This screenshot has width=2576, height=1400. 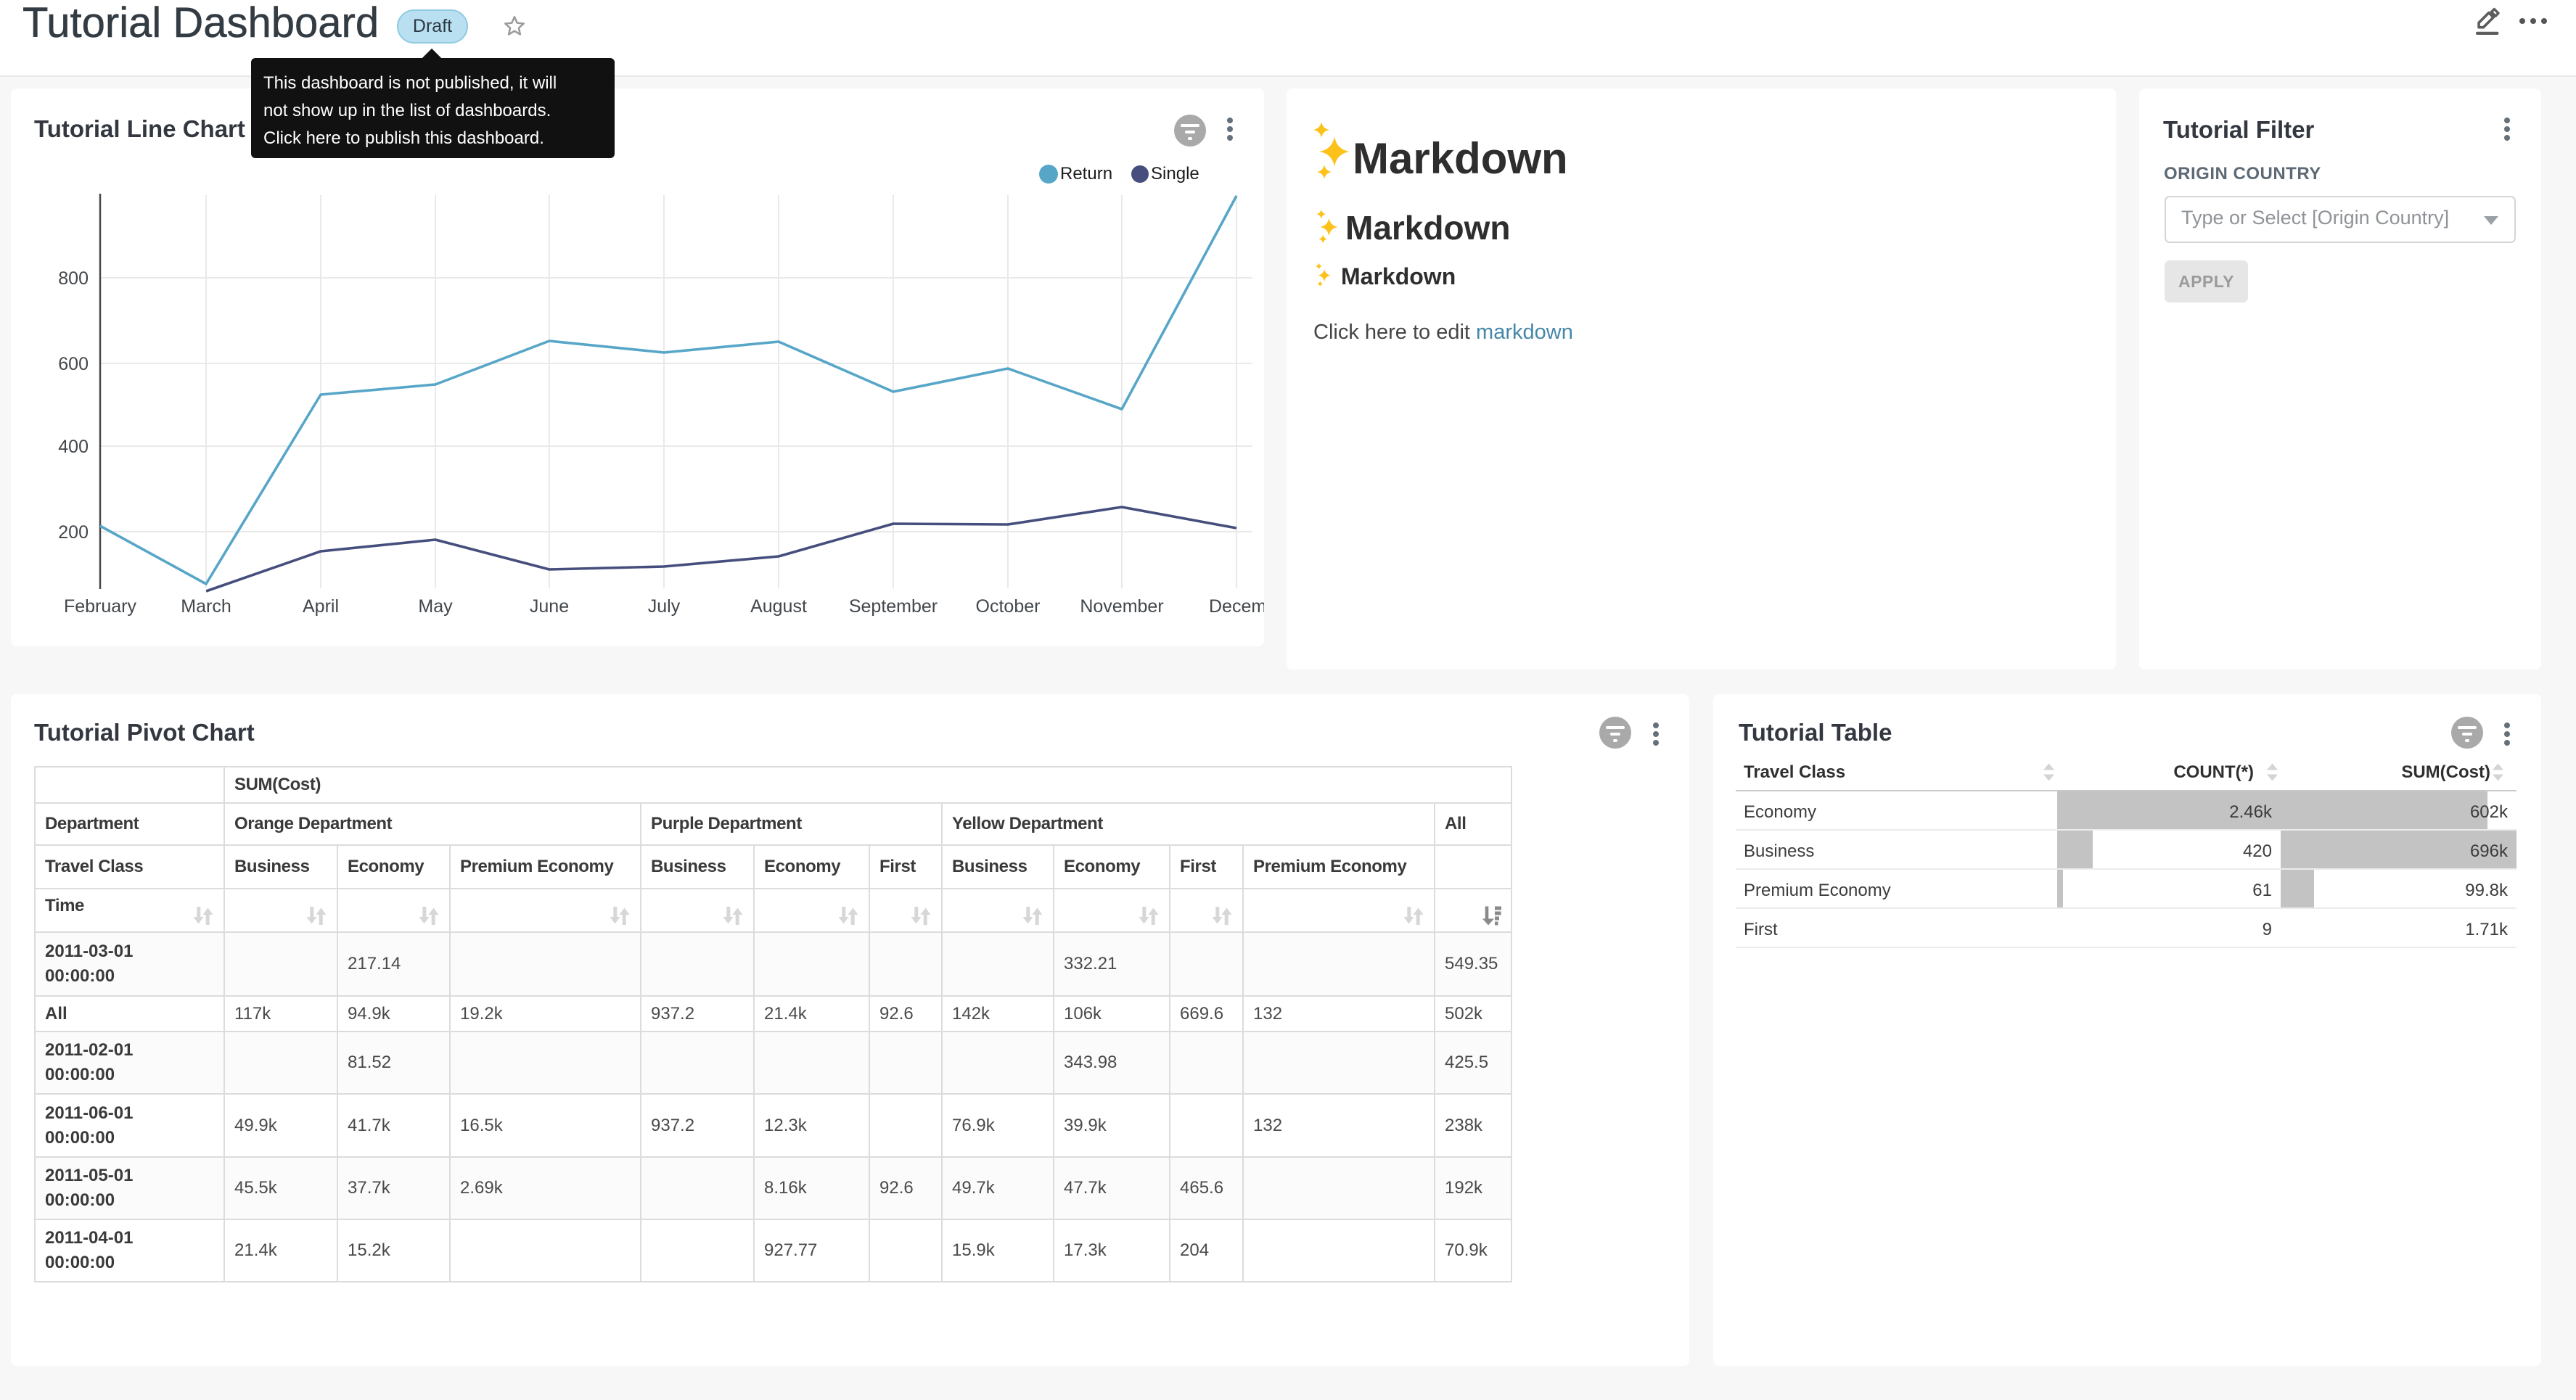 I want to click on svg-text: March, so click(x=206, y=606).